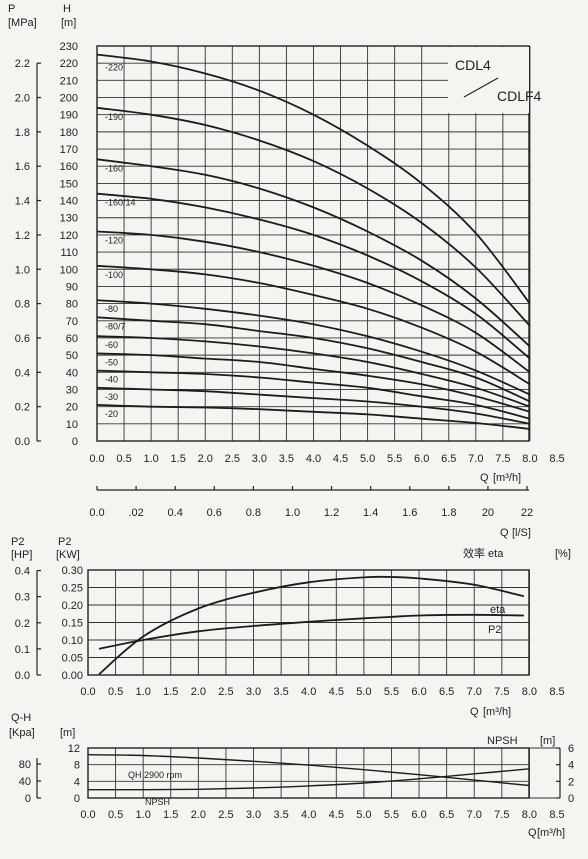  I want to click on curve-label: -20, so click(111, 414).